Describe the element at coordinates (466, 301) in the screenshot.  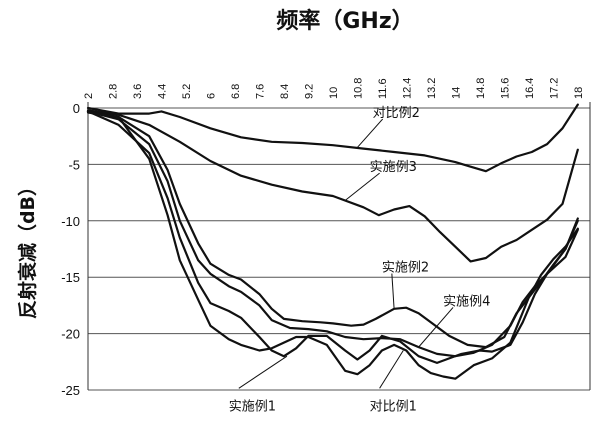
I see `annotation-label-4: 实施例4` at that location.